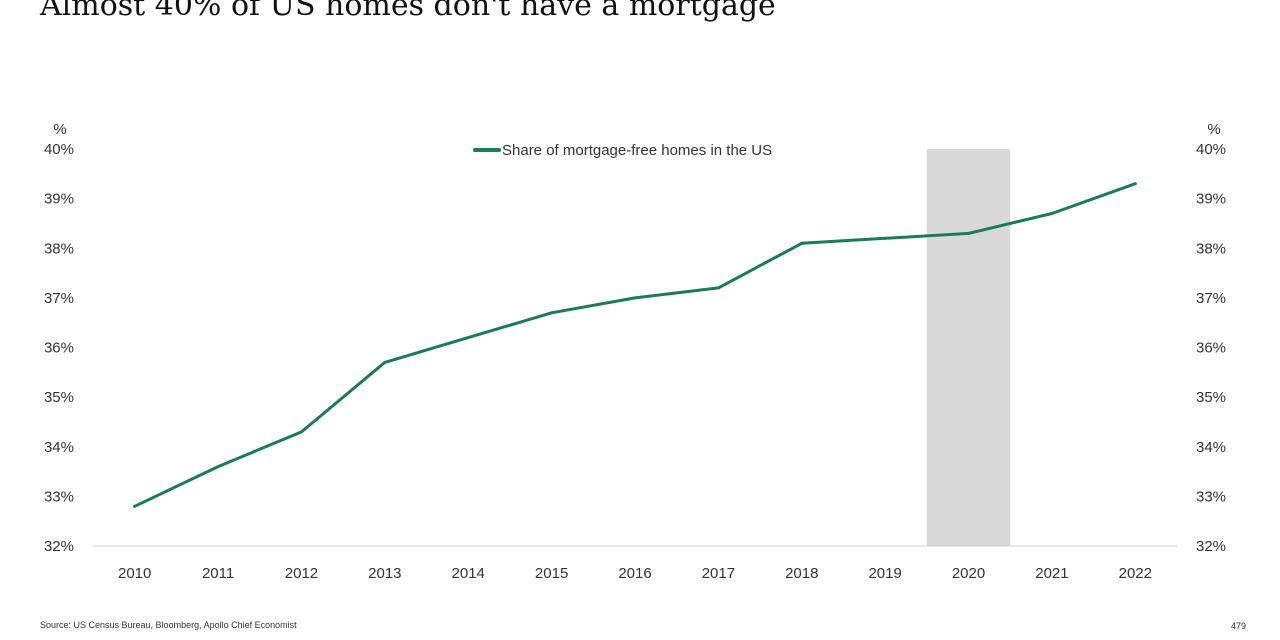 This screenshot has height=640, width=1280. What do you see at coordinates (59, 348) in the screenshot?
I see `y-tick-label-left: 36%` at bounding box center [59, 348].